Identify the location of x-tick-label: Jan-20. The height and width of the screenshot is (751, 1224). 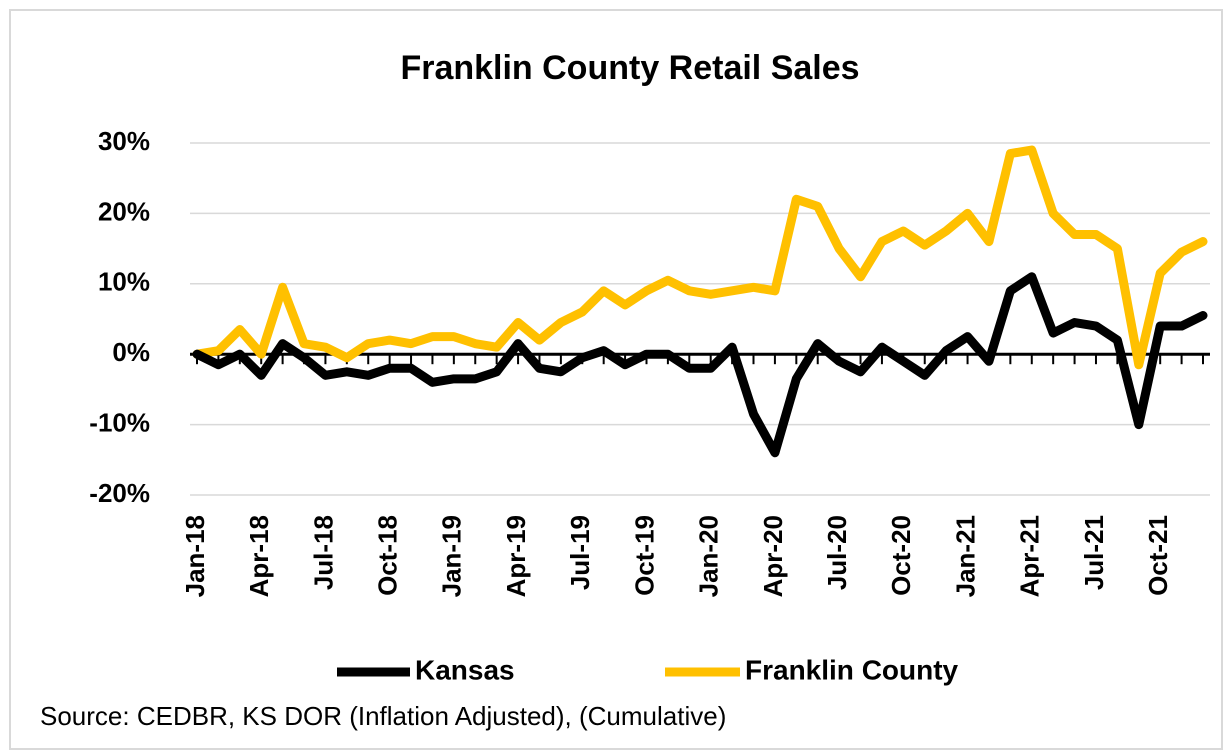
(709, 556).